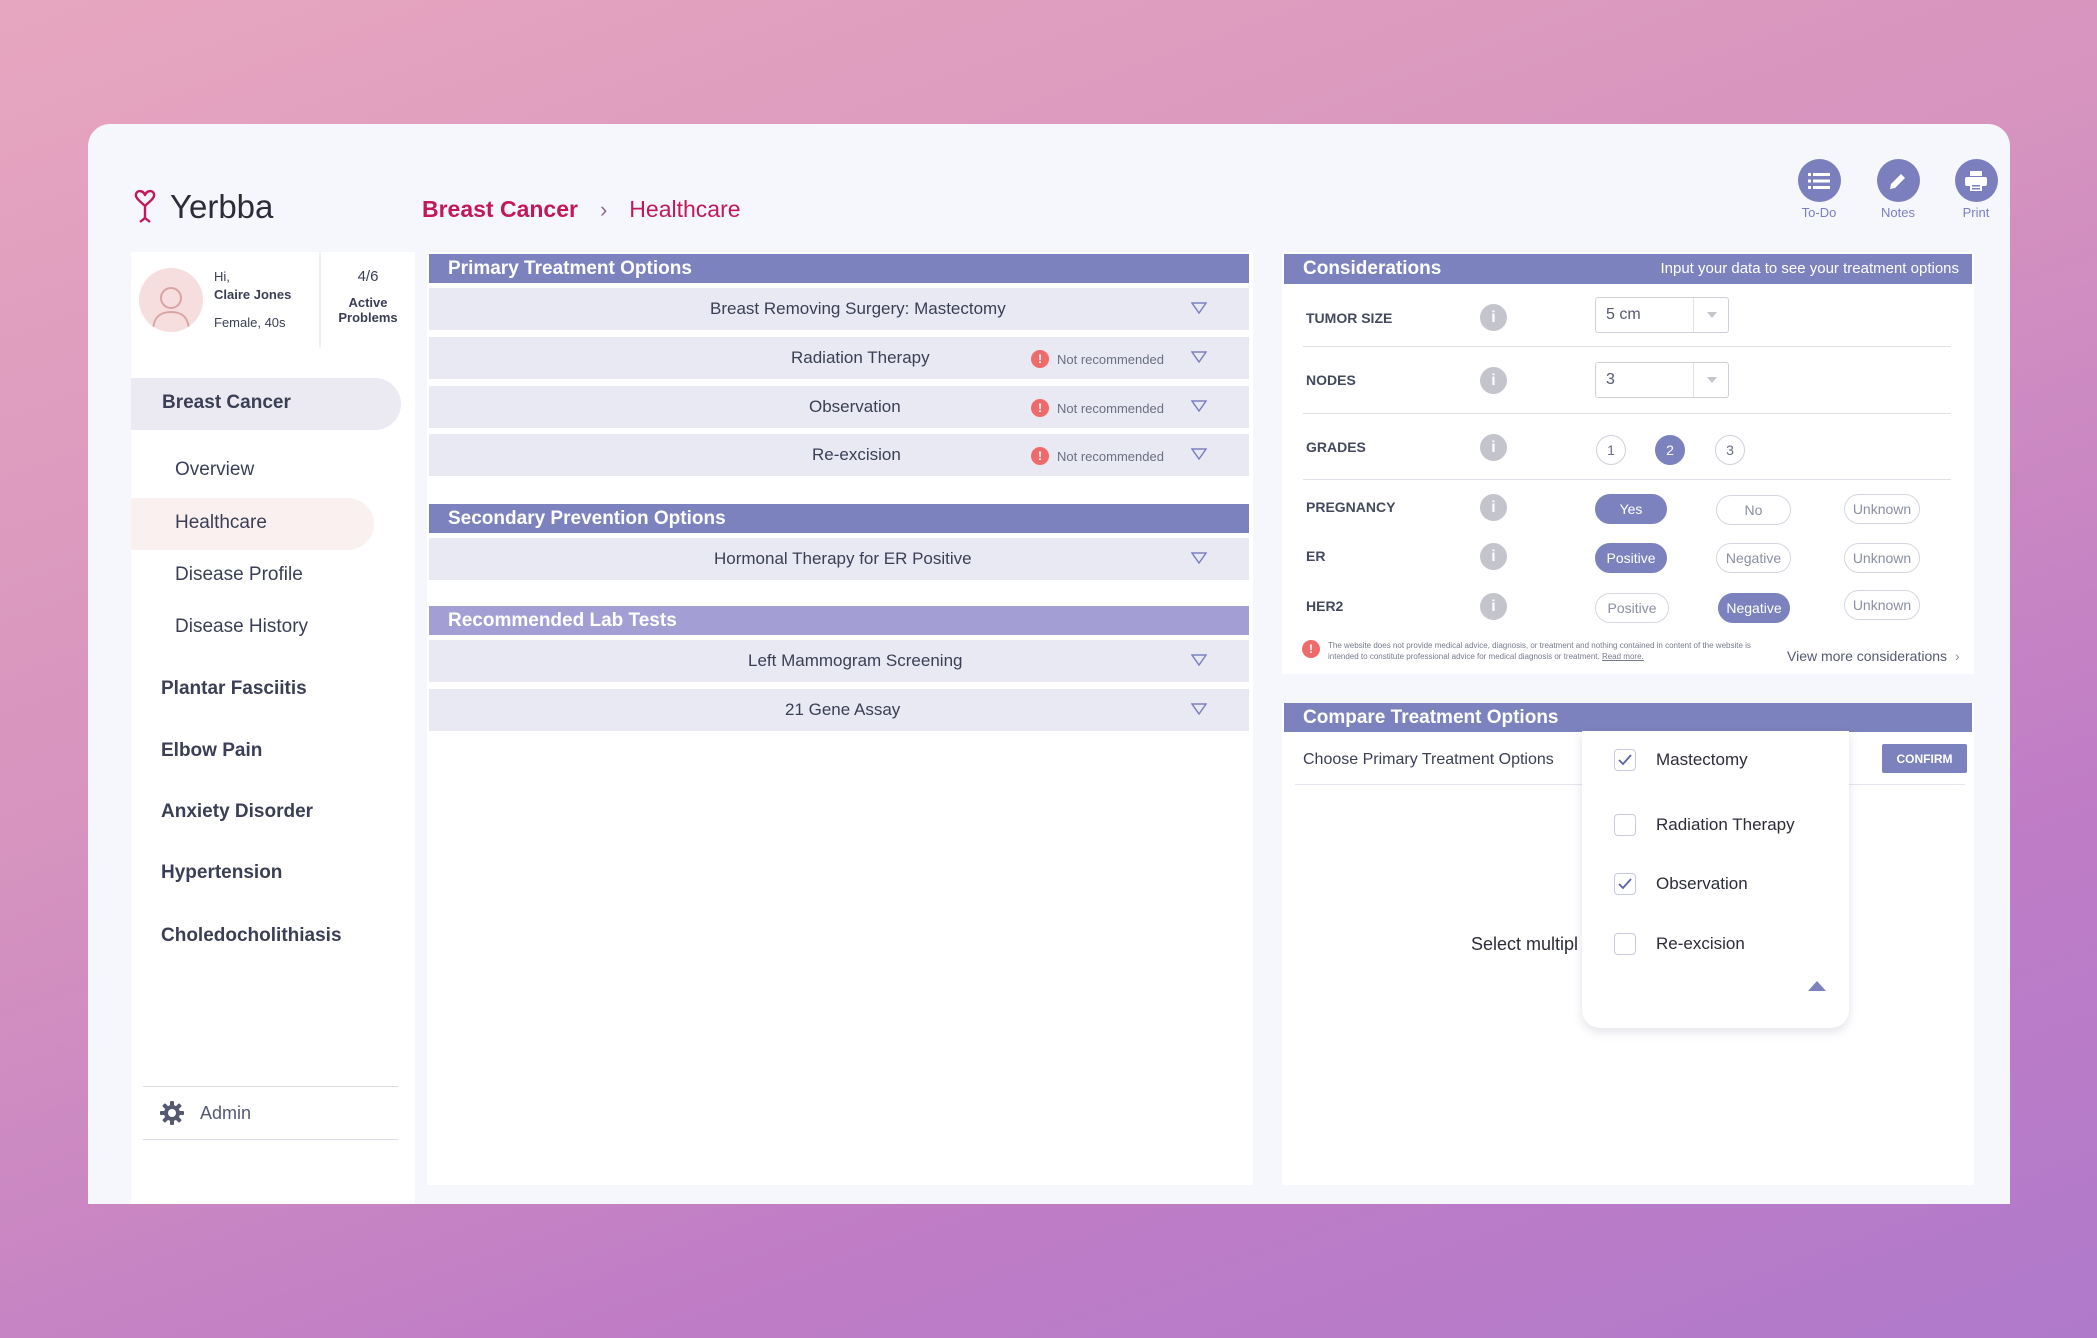 The width and height of the screenshot is (2097, 1338). I want to click on option-re-excision: Re-excision, so click(1679, 944).